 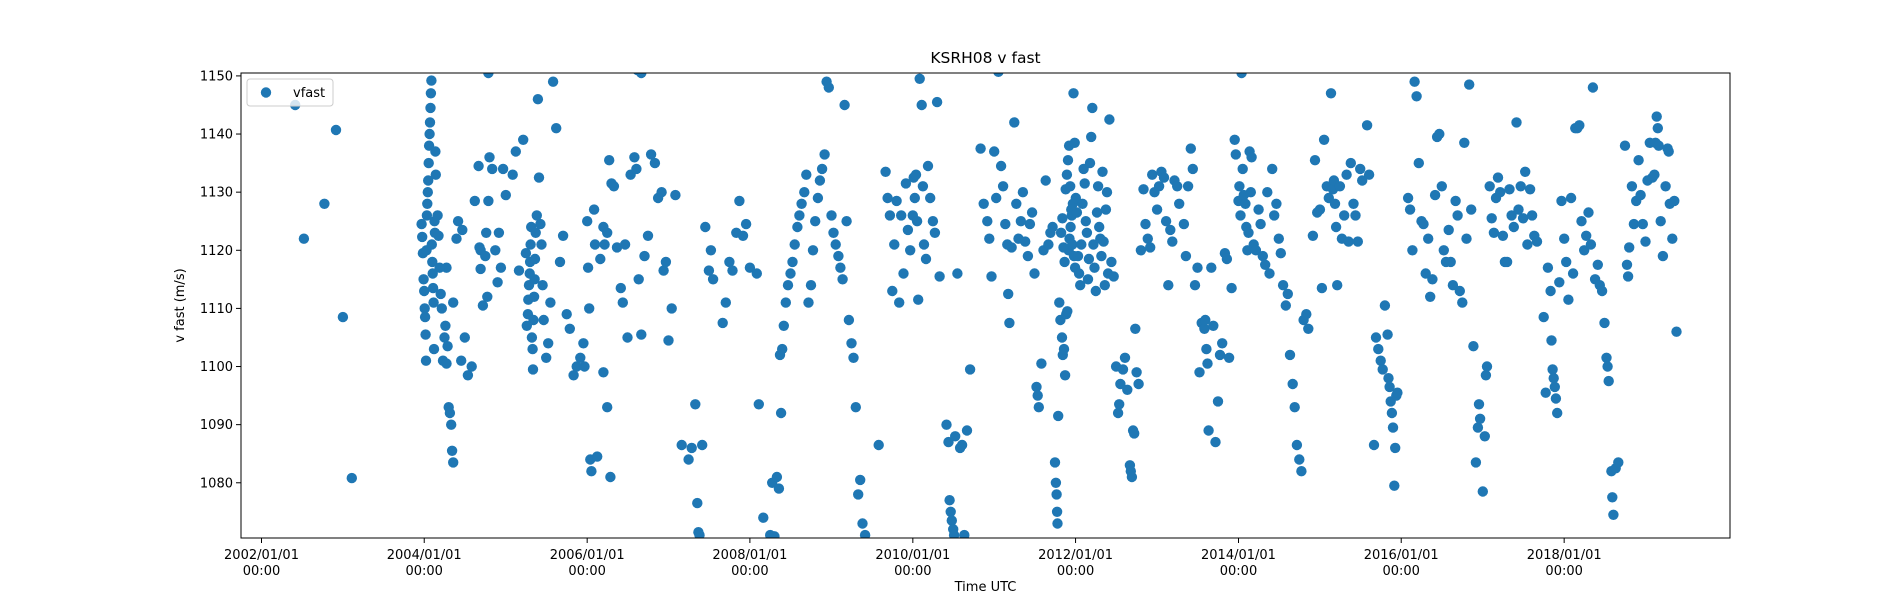 I want to click on y-tick-label: 1140, so click(x=216, y=135).